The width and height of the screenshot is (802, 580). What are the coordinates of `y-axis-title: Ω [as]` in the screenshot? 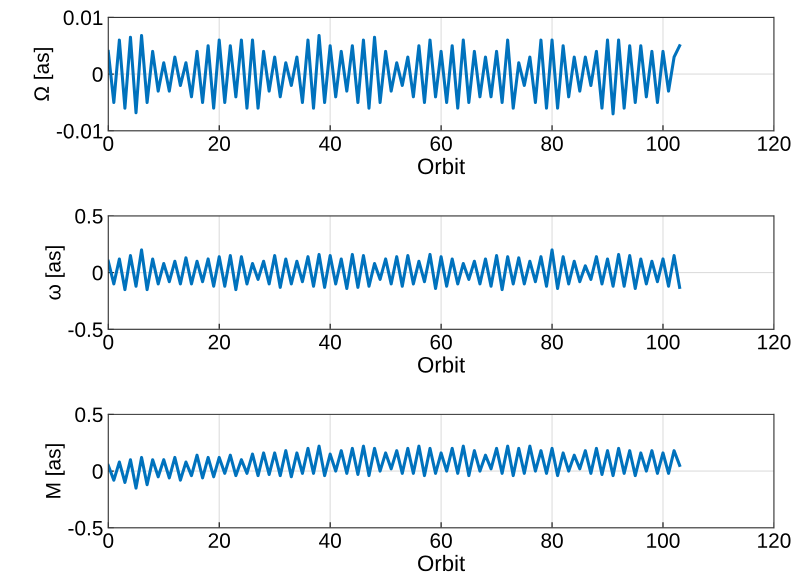 It's located at (44, 74).